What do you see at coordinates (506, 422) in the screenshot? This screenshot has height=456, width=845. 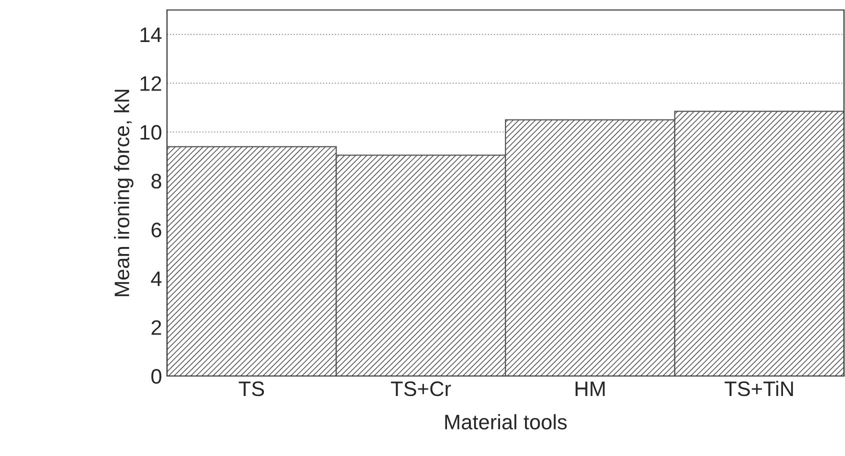 I see `x-axis-title: Material tools` at bounding box center [506, 422].